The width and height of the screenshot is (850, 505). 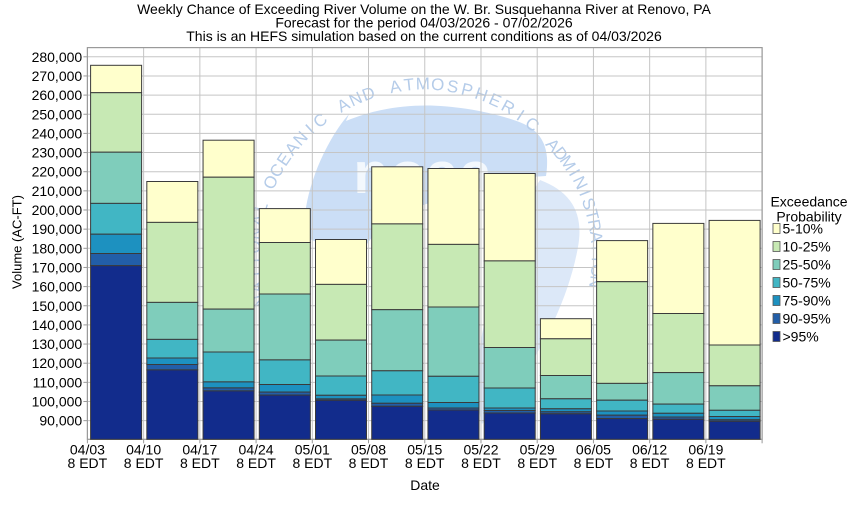 What do you see at coordinates (705, 450) in the screenshot?
I see `svg-text: 06/19` at bounding box center [705, 450].